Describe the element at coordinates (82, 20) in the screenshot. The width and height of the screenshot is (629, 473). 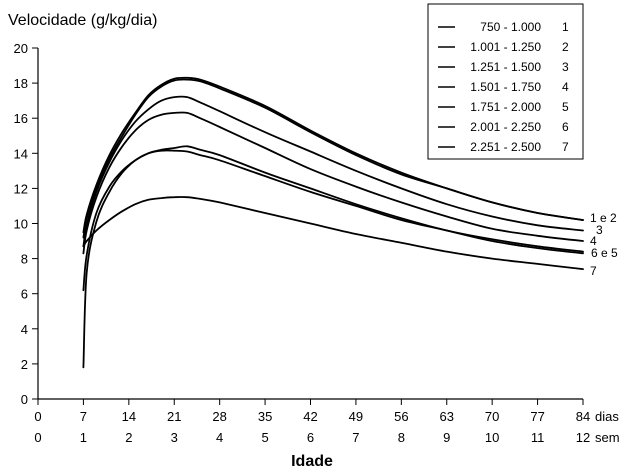
I see `y-axis-label: Velocidade (g/kg/dia)` at that location.